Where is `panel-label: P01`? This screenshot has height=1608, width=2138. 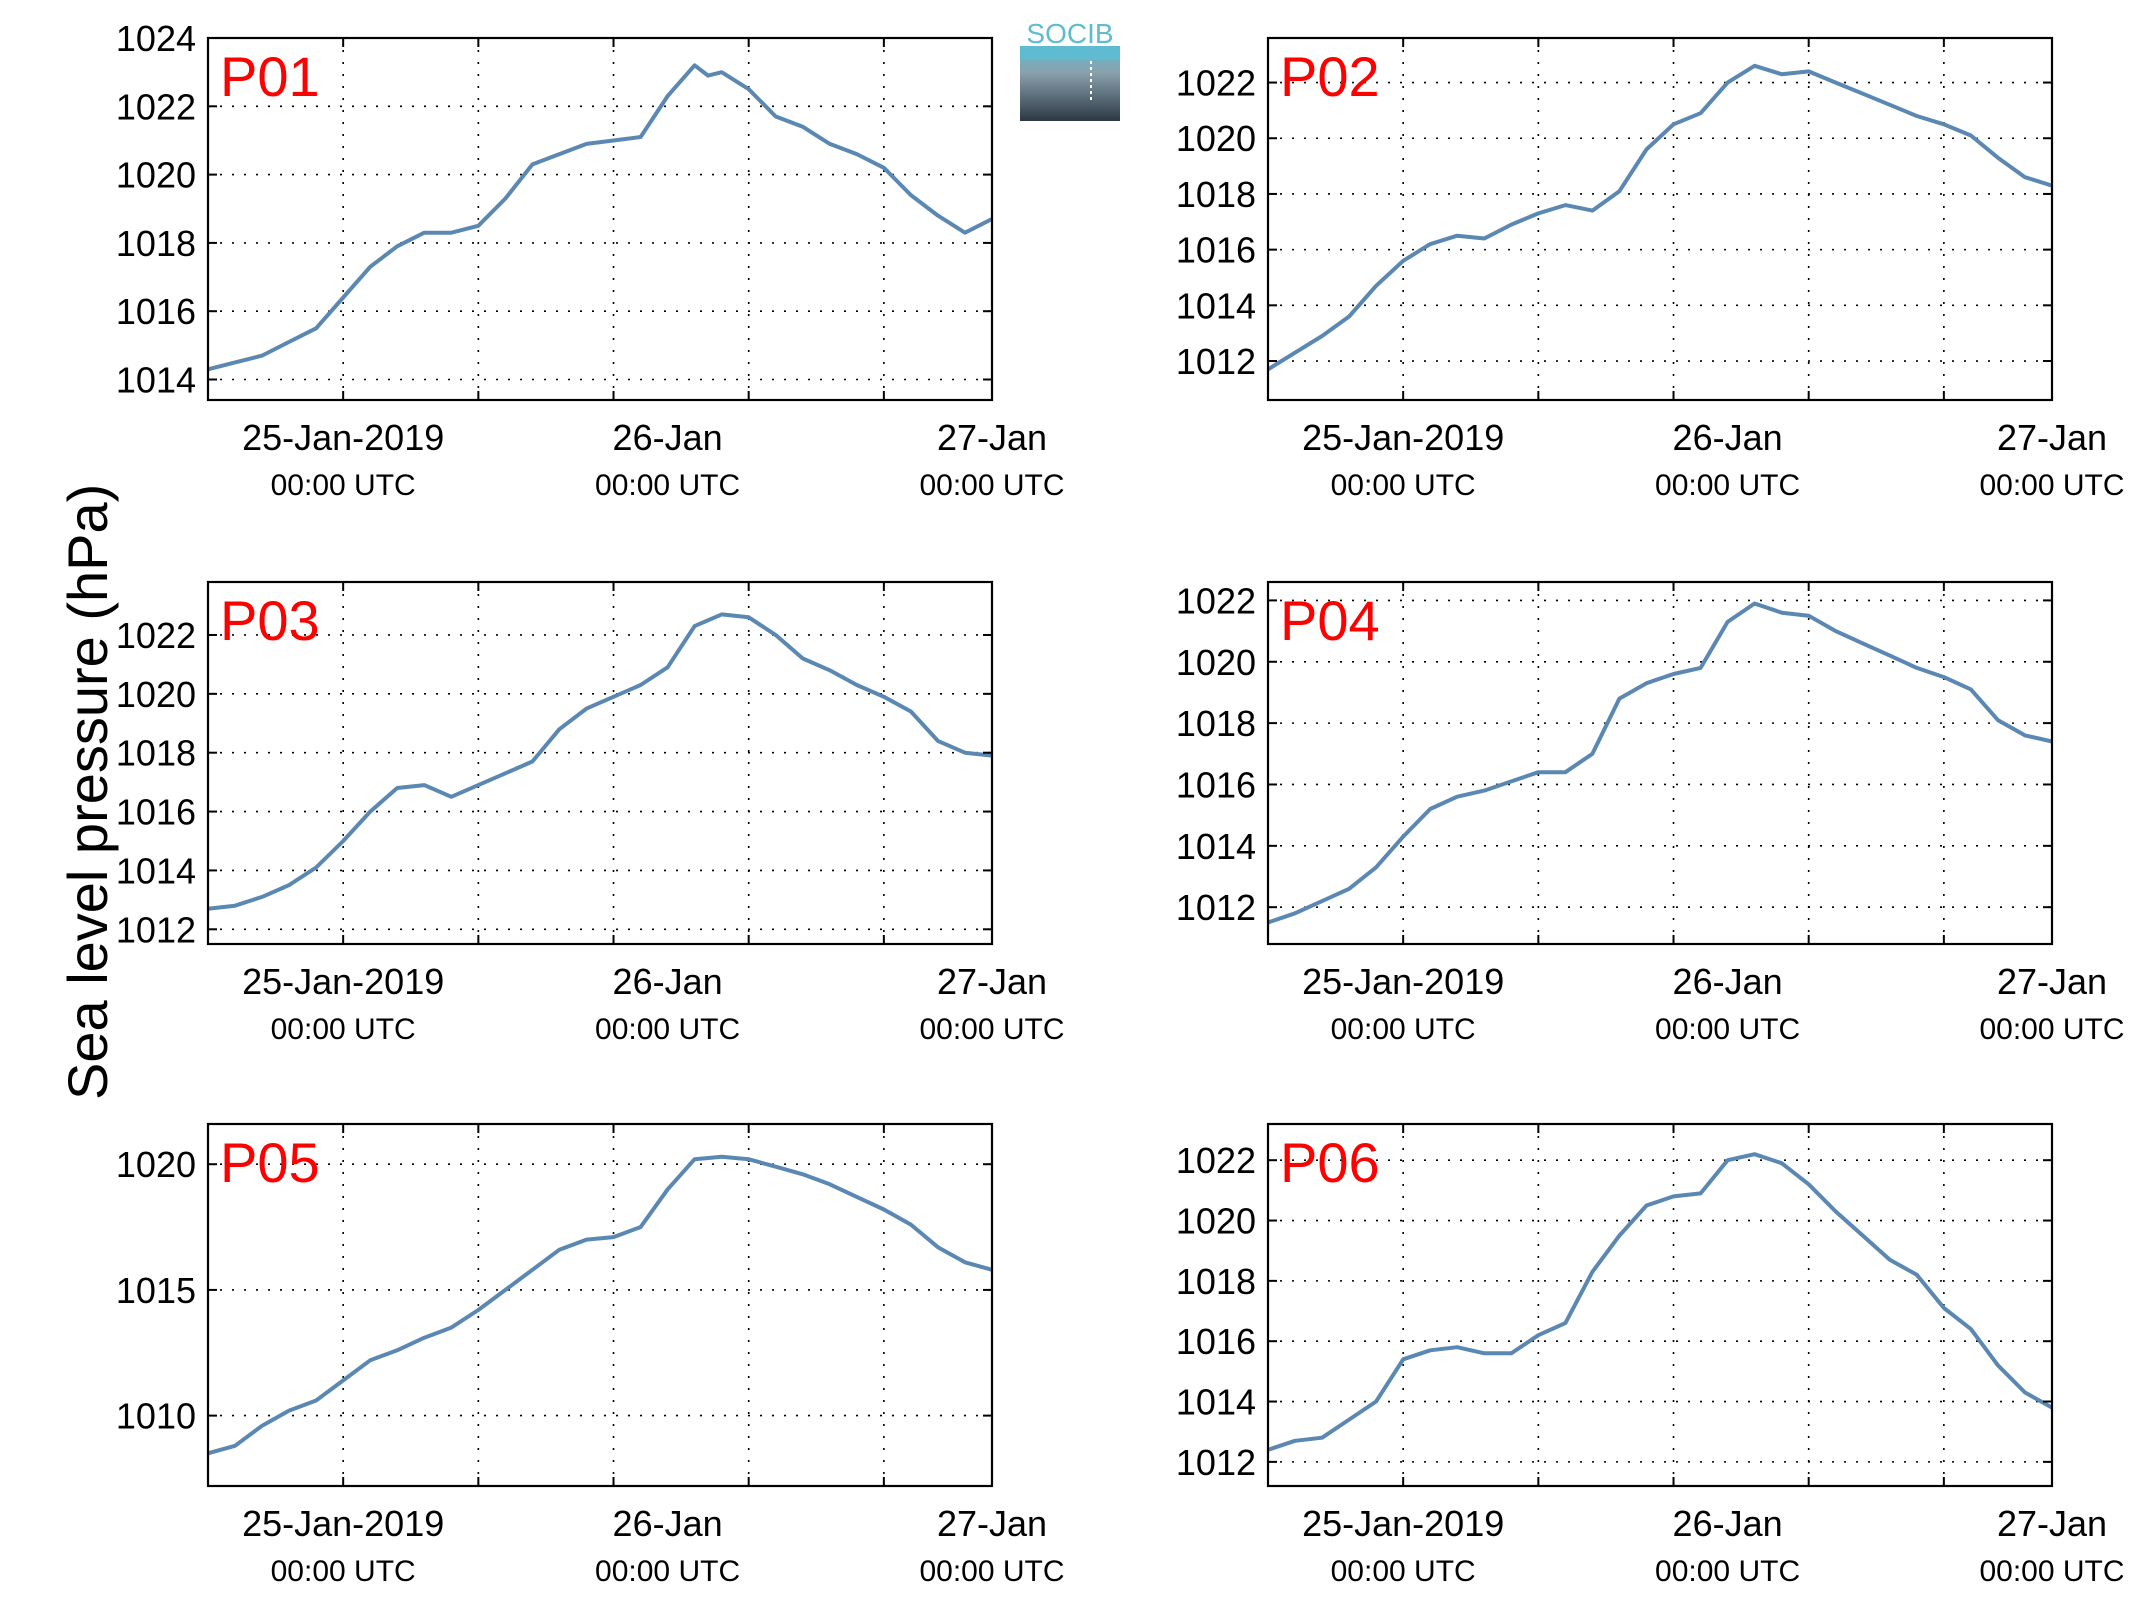 panel-label: P01 is located at coordinates (270, 76).